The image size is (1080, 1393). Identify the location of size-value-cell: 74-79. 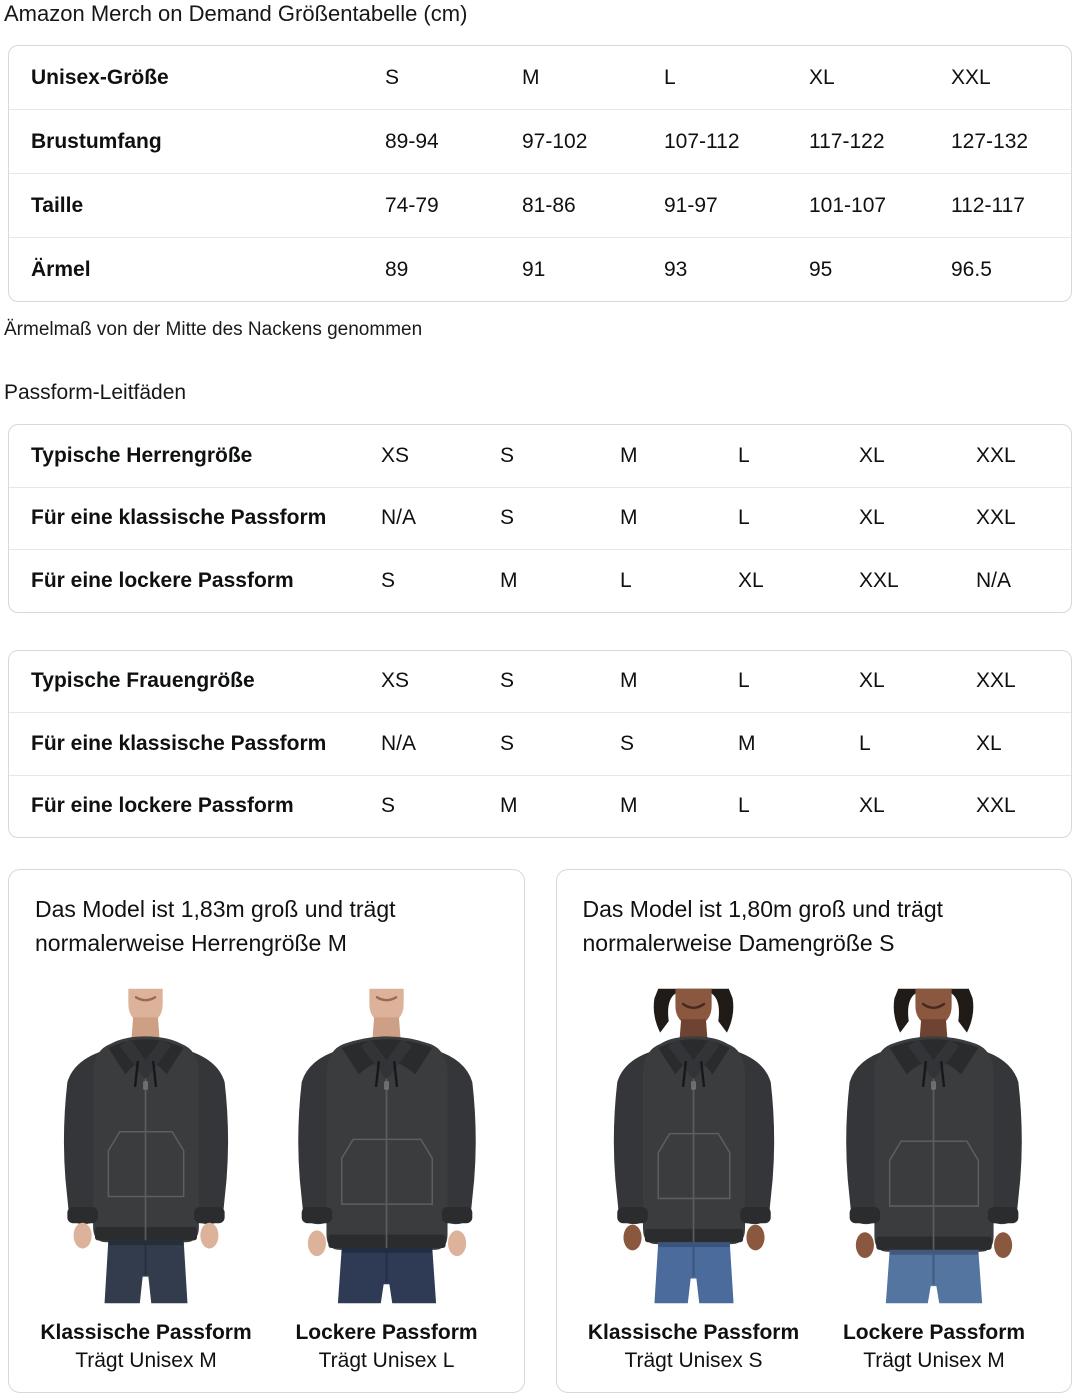
(412, 205).